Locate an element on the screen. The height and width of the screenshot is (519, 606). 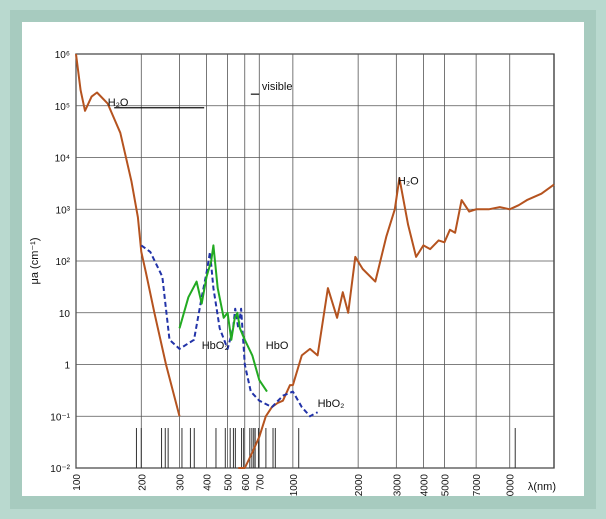
series-line-hb is located at coordinates (223, 318).